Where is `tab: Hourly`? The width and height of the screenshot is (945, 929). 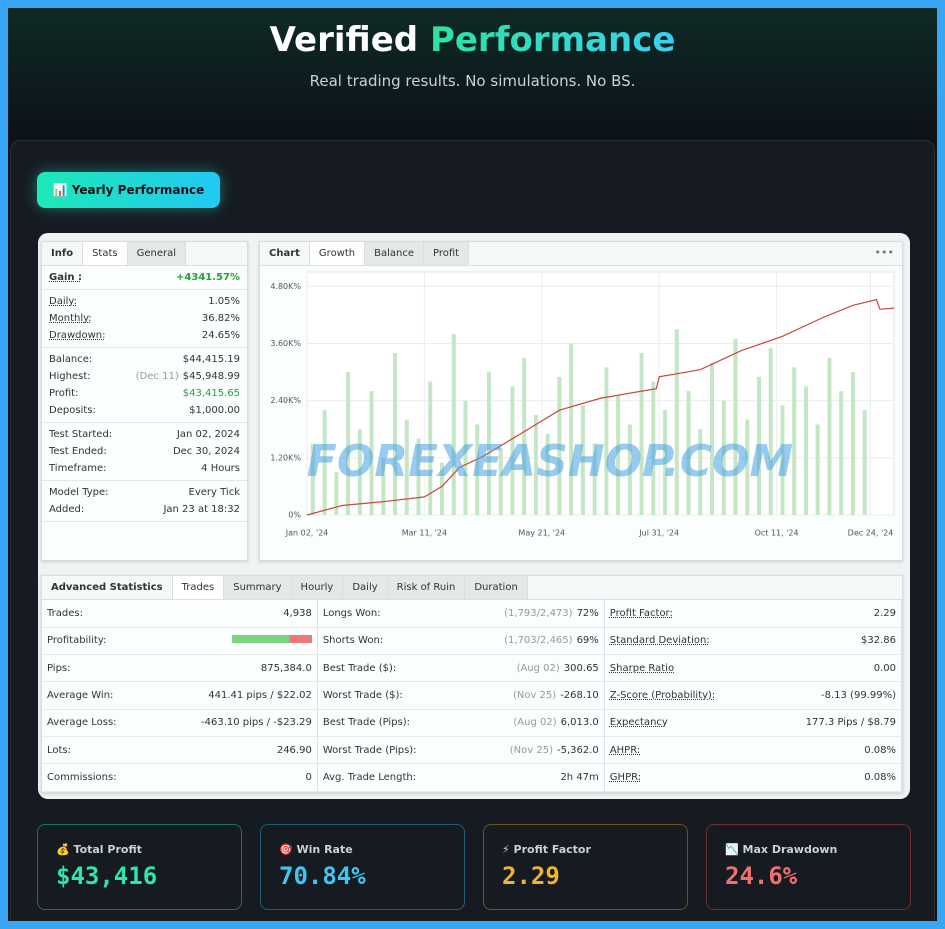
tab: Hourly is located at coordinates (317, 587).